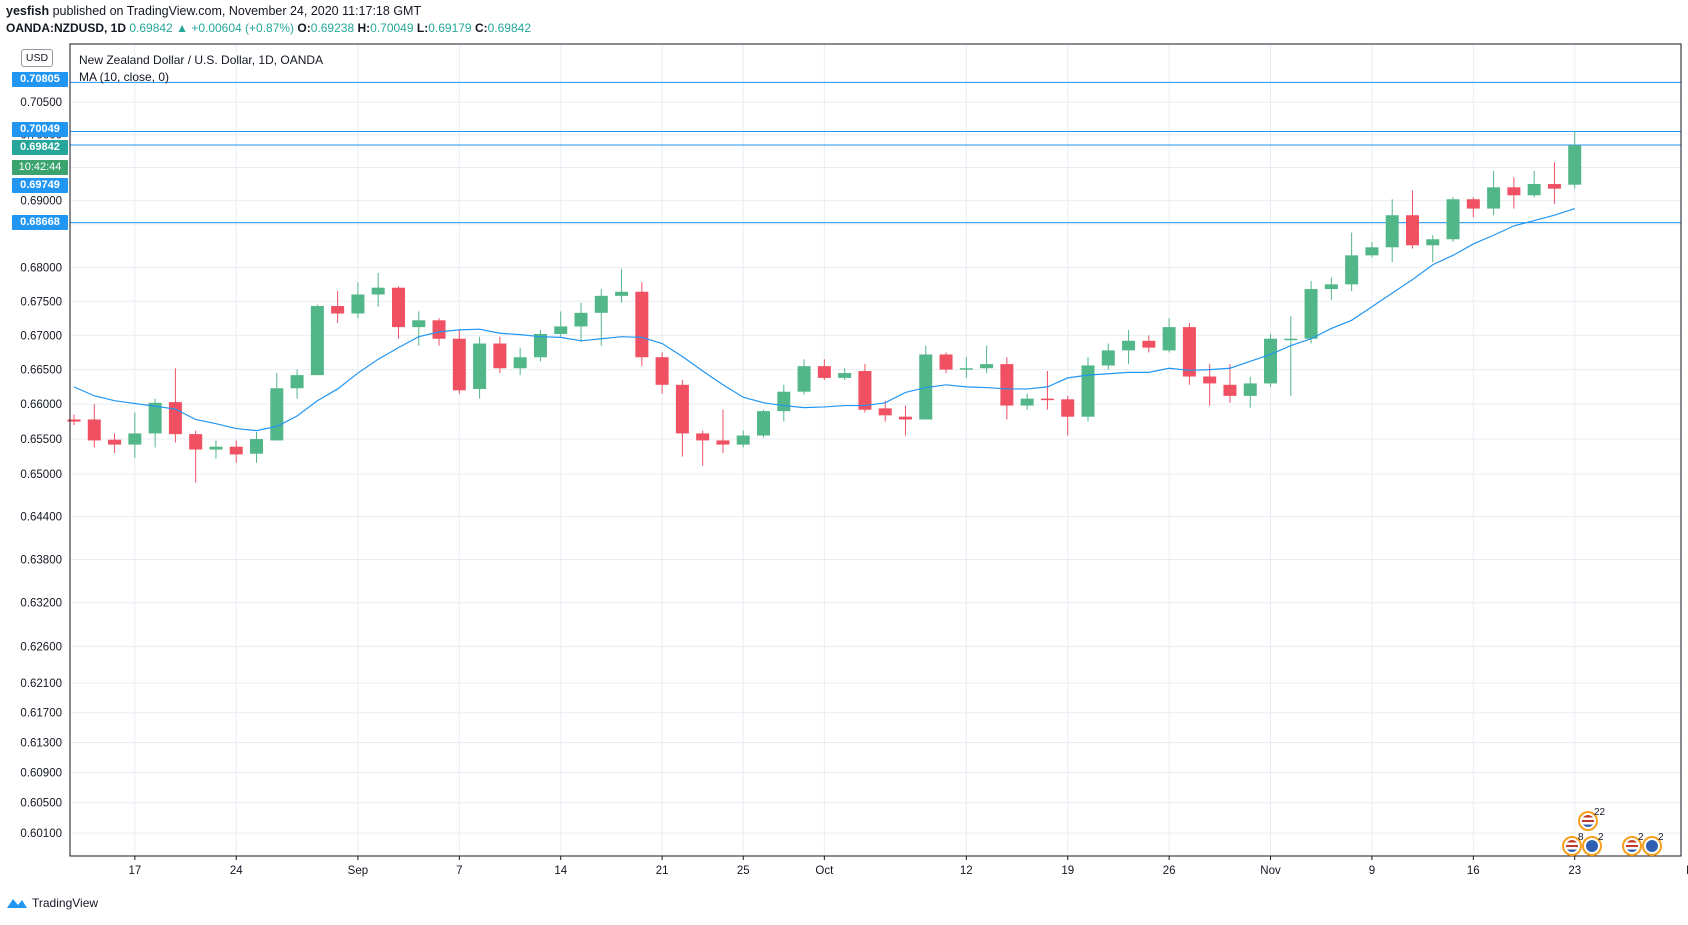  Describe the element at coordinates (560, 871) in the screenshot. I see `x-tick-label: 14` at that location.